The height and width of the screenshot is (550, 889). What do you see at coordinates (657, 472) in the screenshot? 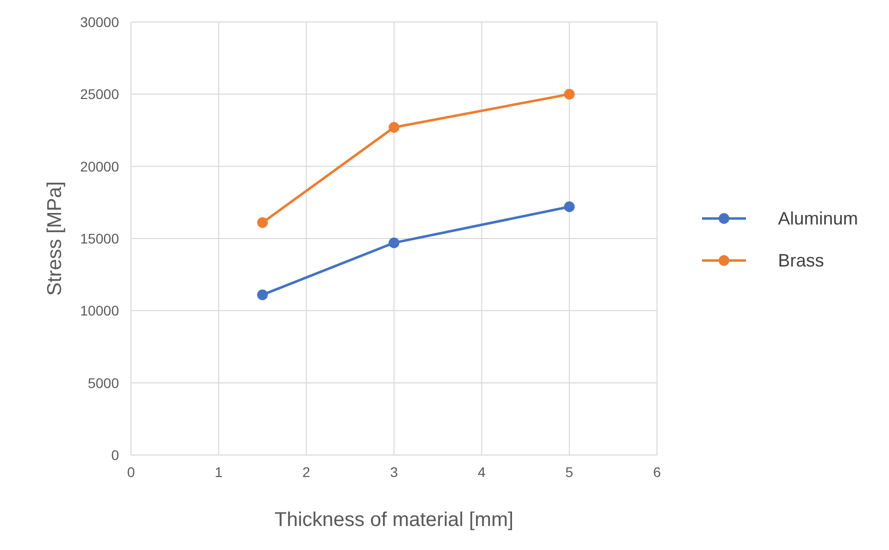
I see `x-tick-label: 6` at bounding box center [657, 472].